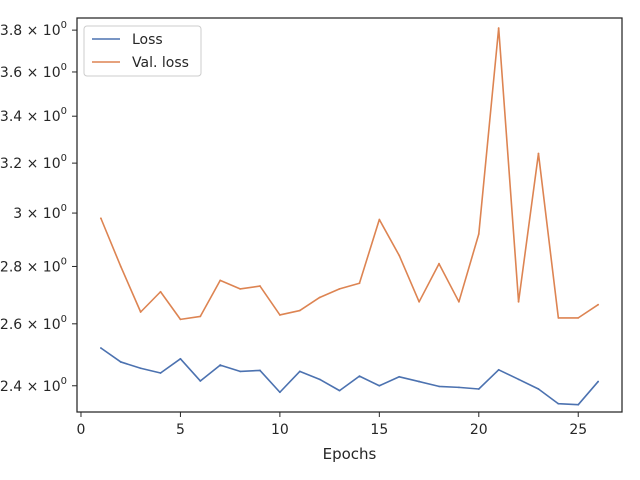 The width and height of the screenshot is (640, 480). I want to click on y-tick-label: 2.6 × 100, so click(33, 323).